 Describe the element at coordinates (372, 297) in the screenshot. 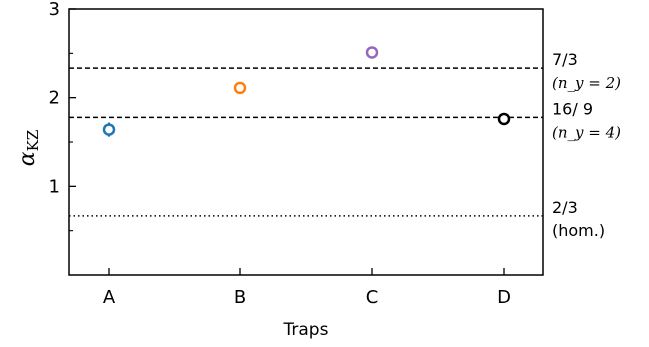

I see `x-tick-label: C` at that location.